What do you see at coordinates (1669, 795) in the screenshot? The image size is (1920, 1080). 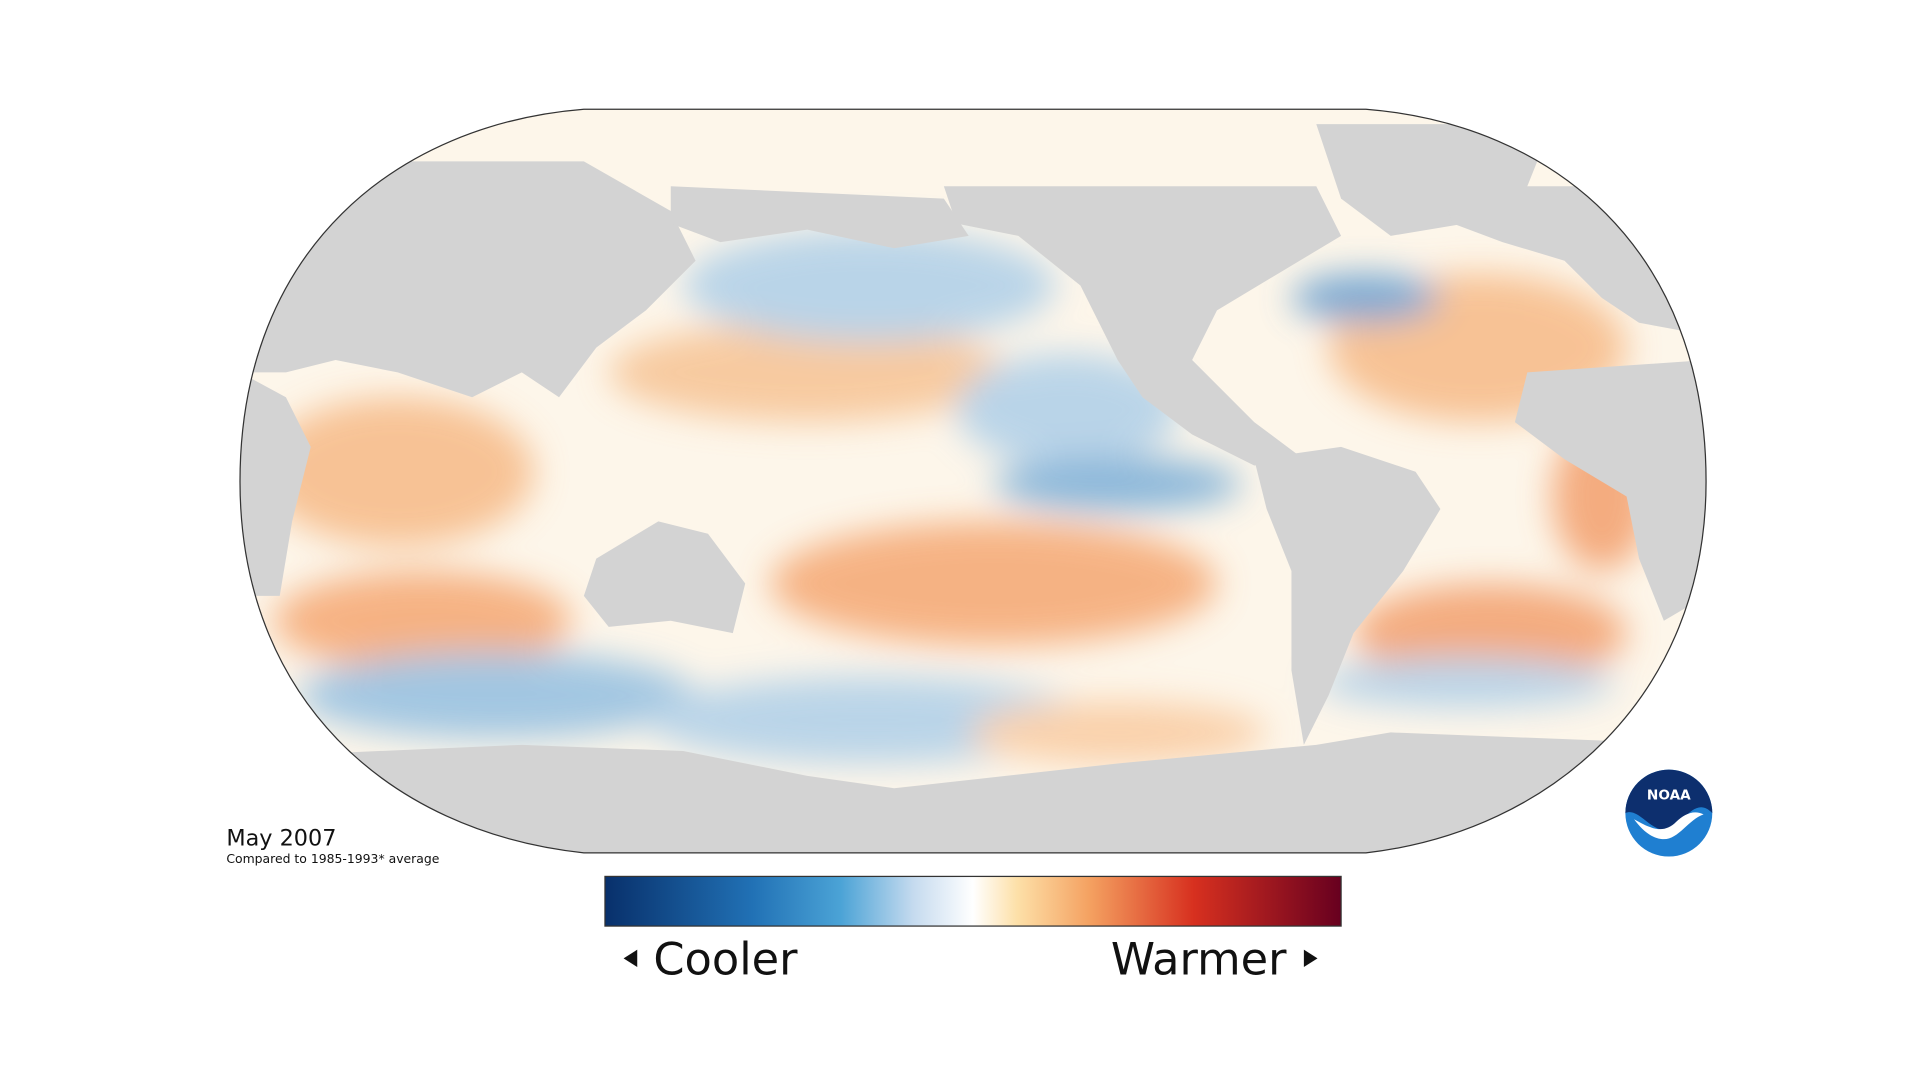 I see `logo-text: NOAA` at bounding box center [1669, 795].